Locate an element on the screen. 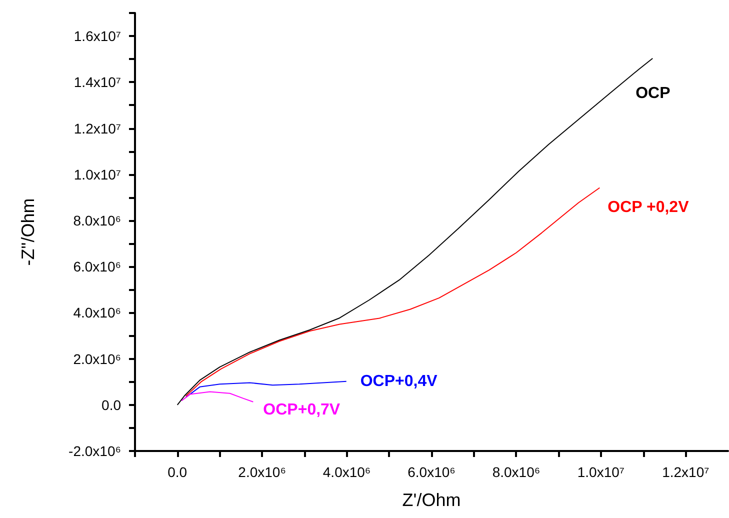 This screenshot has width=729, height=518. x-tick-label: 4.0x10⁶ is located at coordinates (346, 472).